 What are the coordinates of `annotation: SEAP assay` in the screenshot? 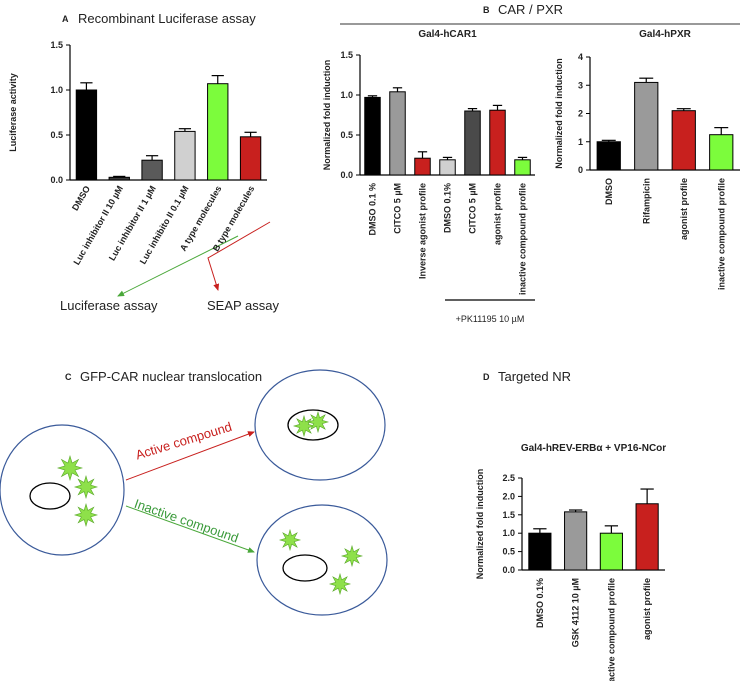 It's located at (243, 305).